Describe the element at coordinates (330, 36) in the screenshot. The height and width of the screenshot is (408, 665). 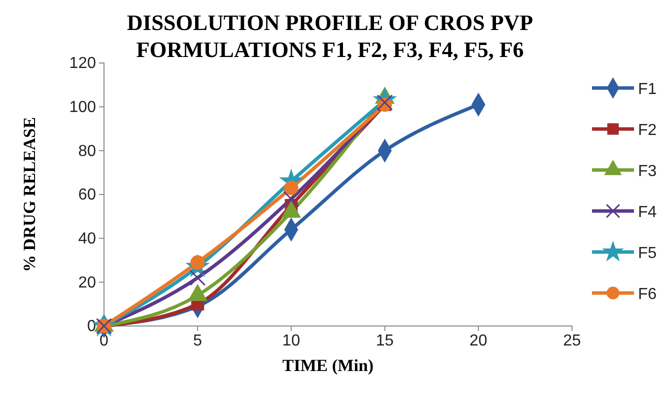
I see `chart-title: DISSOLUTION PROFILE OF CROS PVP FORMULATIONS F1, F2, F3, F4, F5, F6` at that location.